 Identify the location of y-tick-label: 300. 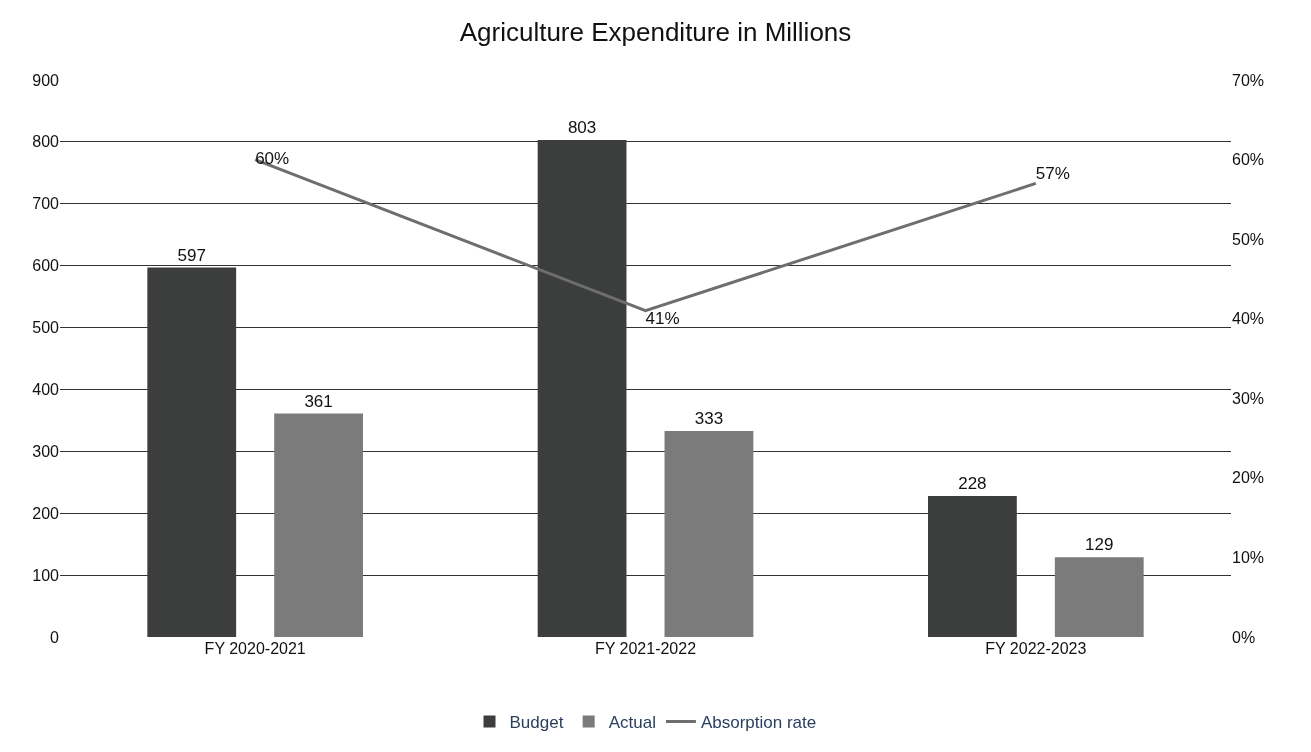
(46, 451).